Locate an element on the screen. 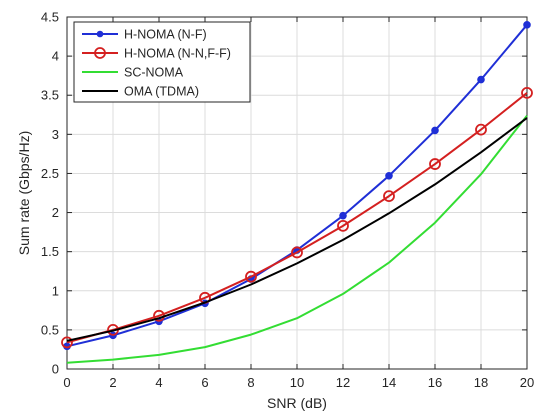  y-tick-label: 0.5 is located at coordinates (50, 329).